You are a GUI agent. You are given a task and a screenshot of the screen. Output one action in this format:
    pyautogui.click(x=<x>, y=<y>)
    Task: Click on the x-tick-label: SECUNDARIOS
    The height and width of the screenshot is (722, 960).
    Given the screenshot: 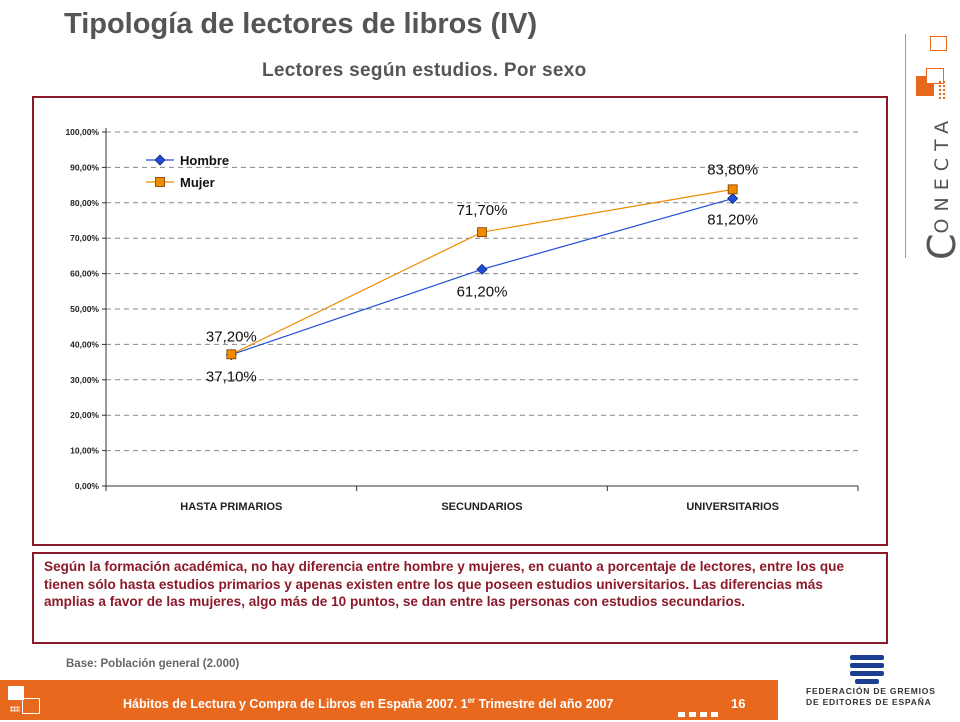 What is the action you would take?
    pyautogui.click(x=481, y=507)
    